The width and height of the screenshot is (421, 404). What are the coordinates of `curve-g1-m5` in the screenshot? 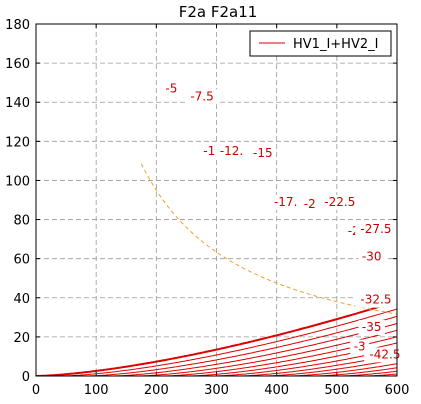 It's located at (241, 345).